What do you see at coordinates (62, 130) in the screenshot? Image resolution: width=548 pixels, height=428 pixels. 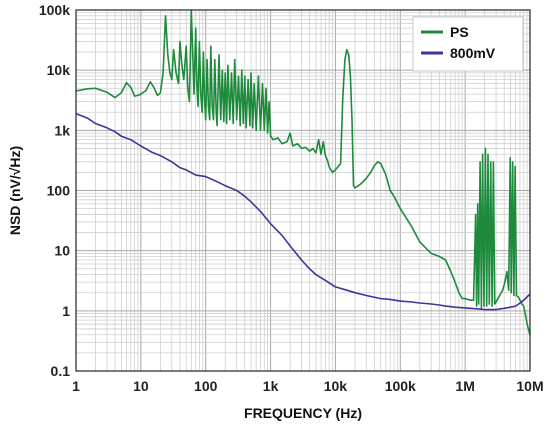 I see `y-tick-label: 1k` at bounding box center [62, 130].